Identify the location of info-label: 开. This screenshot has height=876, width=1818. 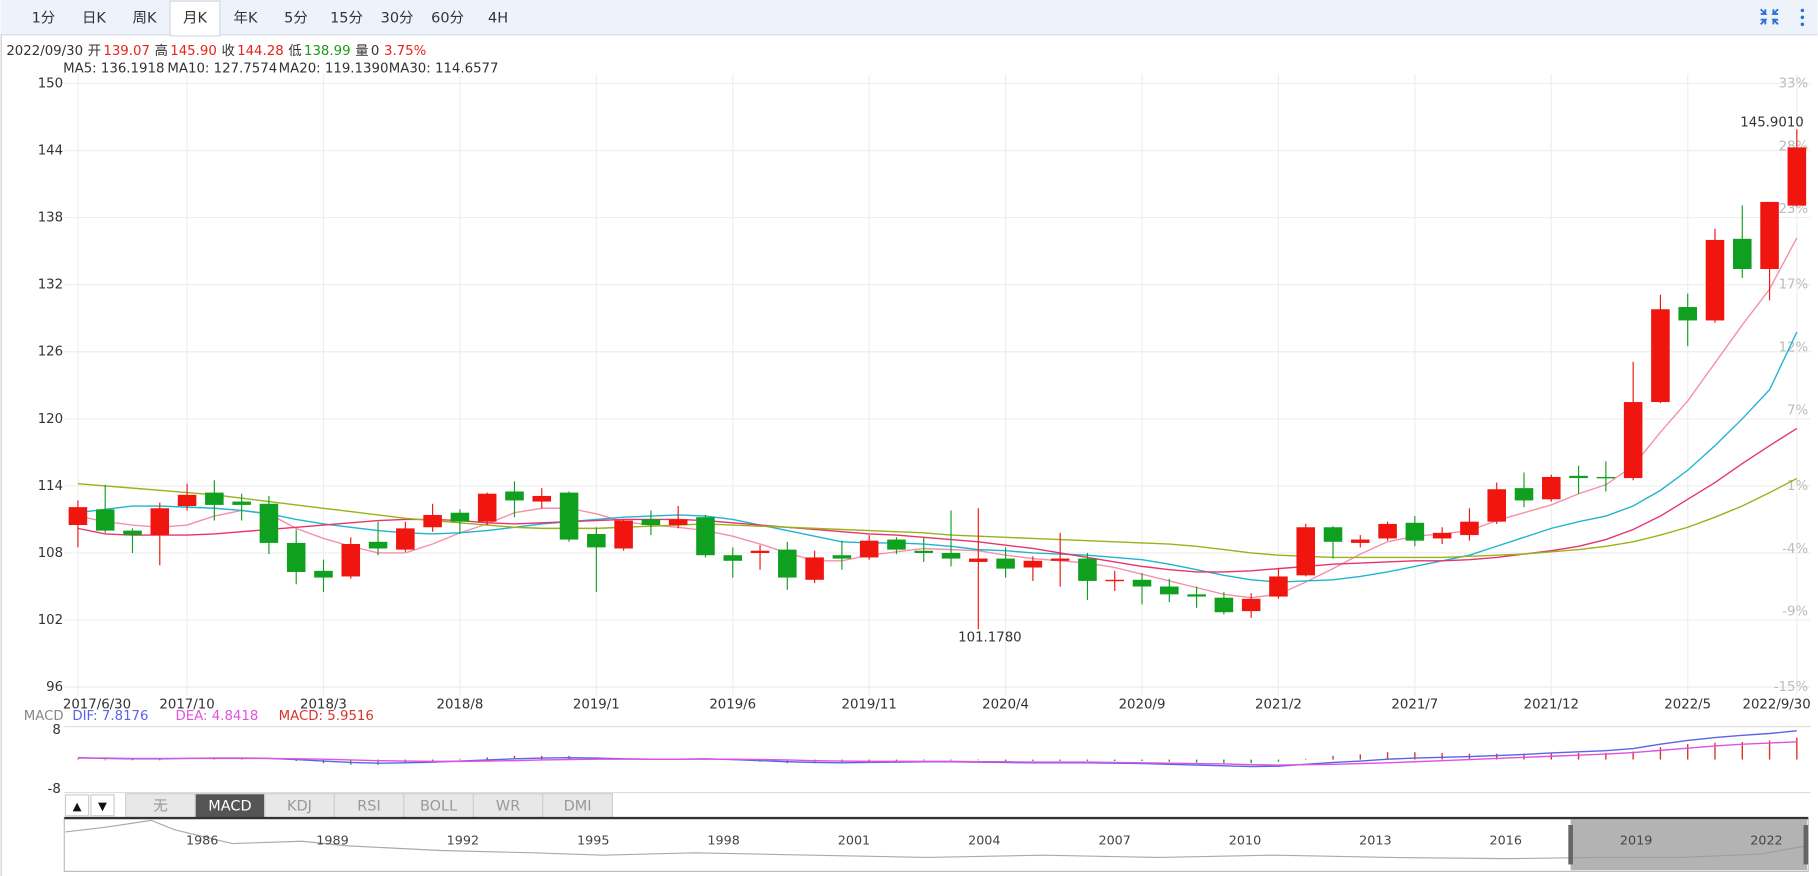
(94, 51).